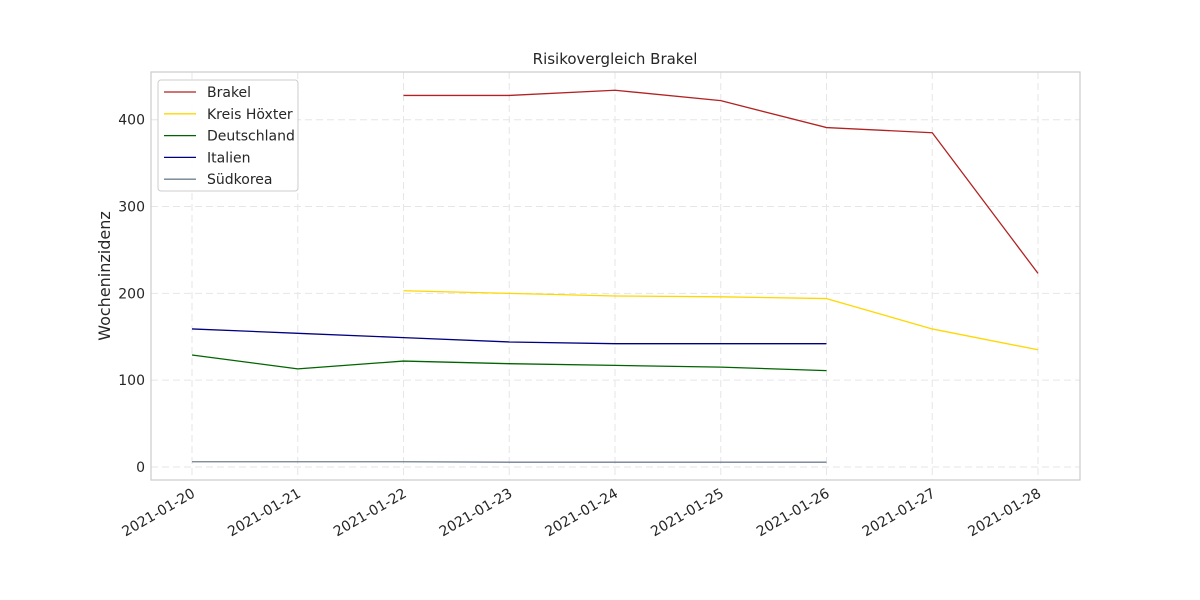  Describe the element at coordinates (228, 158) in the screenshot. I see `legend-label: Italien` at that location.